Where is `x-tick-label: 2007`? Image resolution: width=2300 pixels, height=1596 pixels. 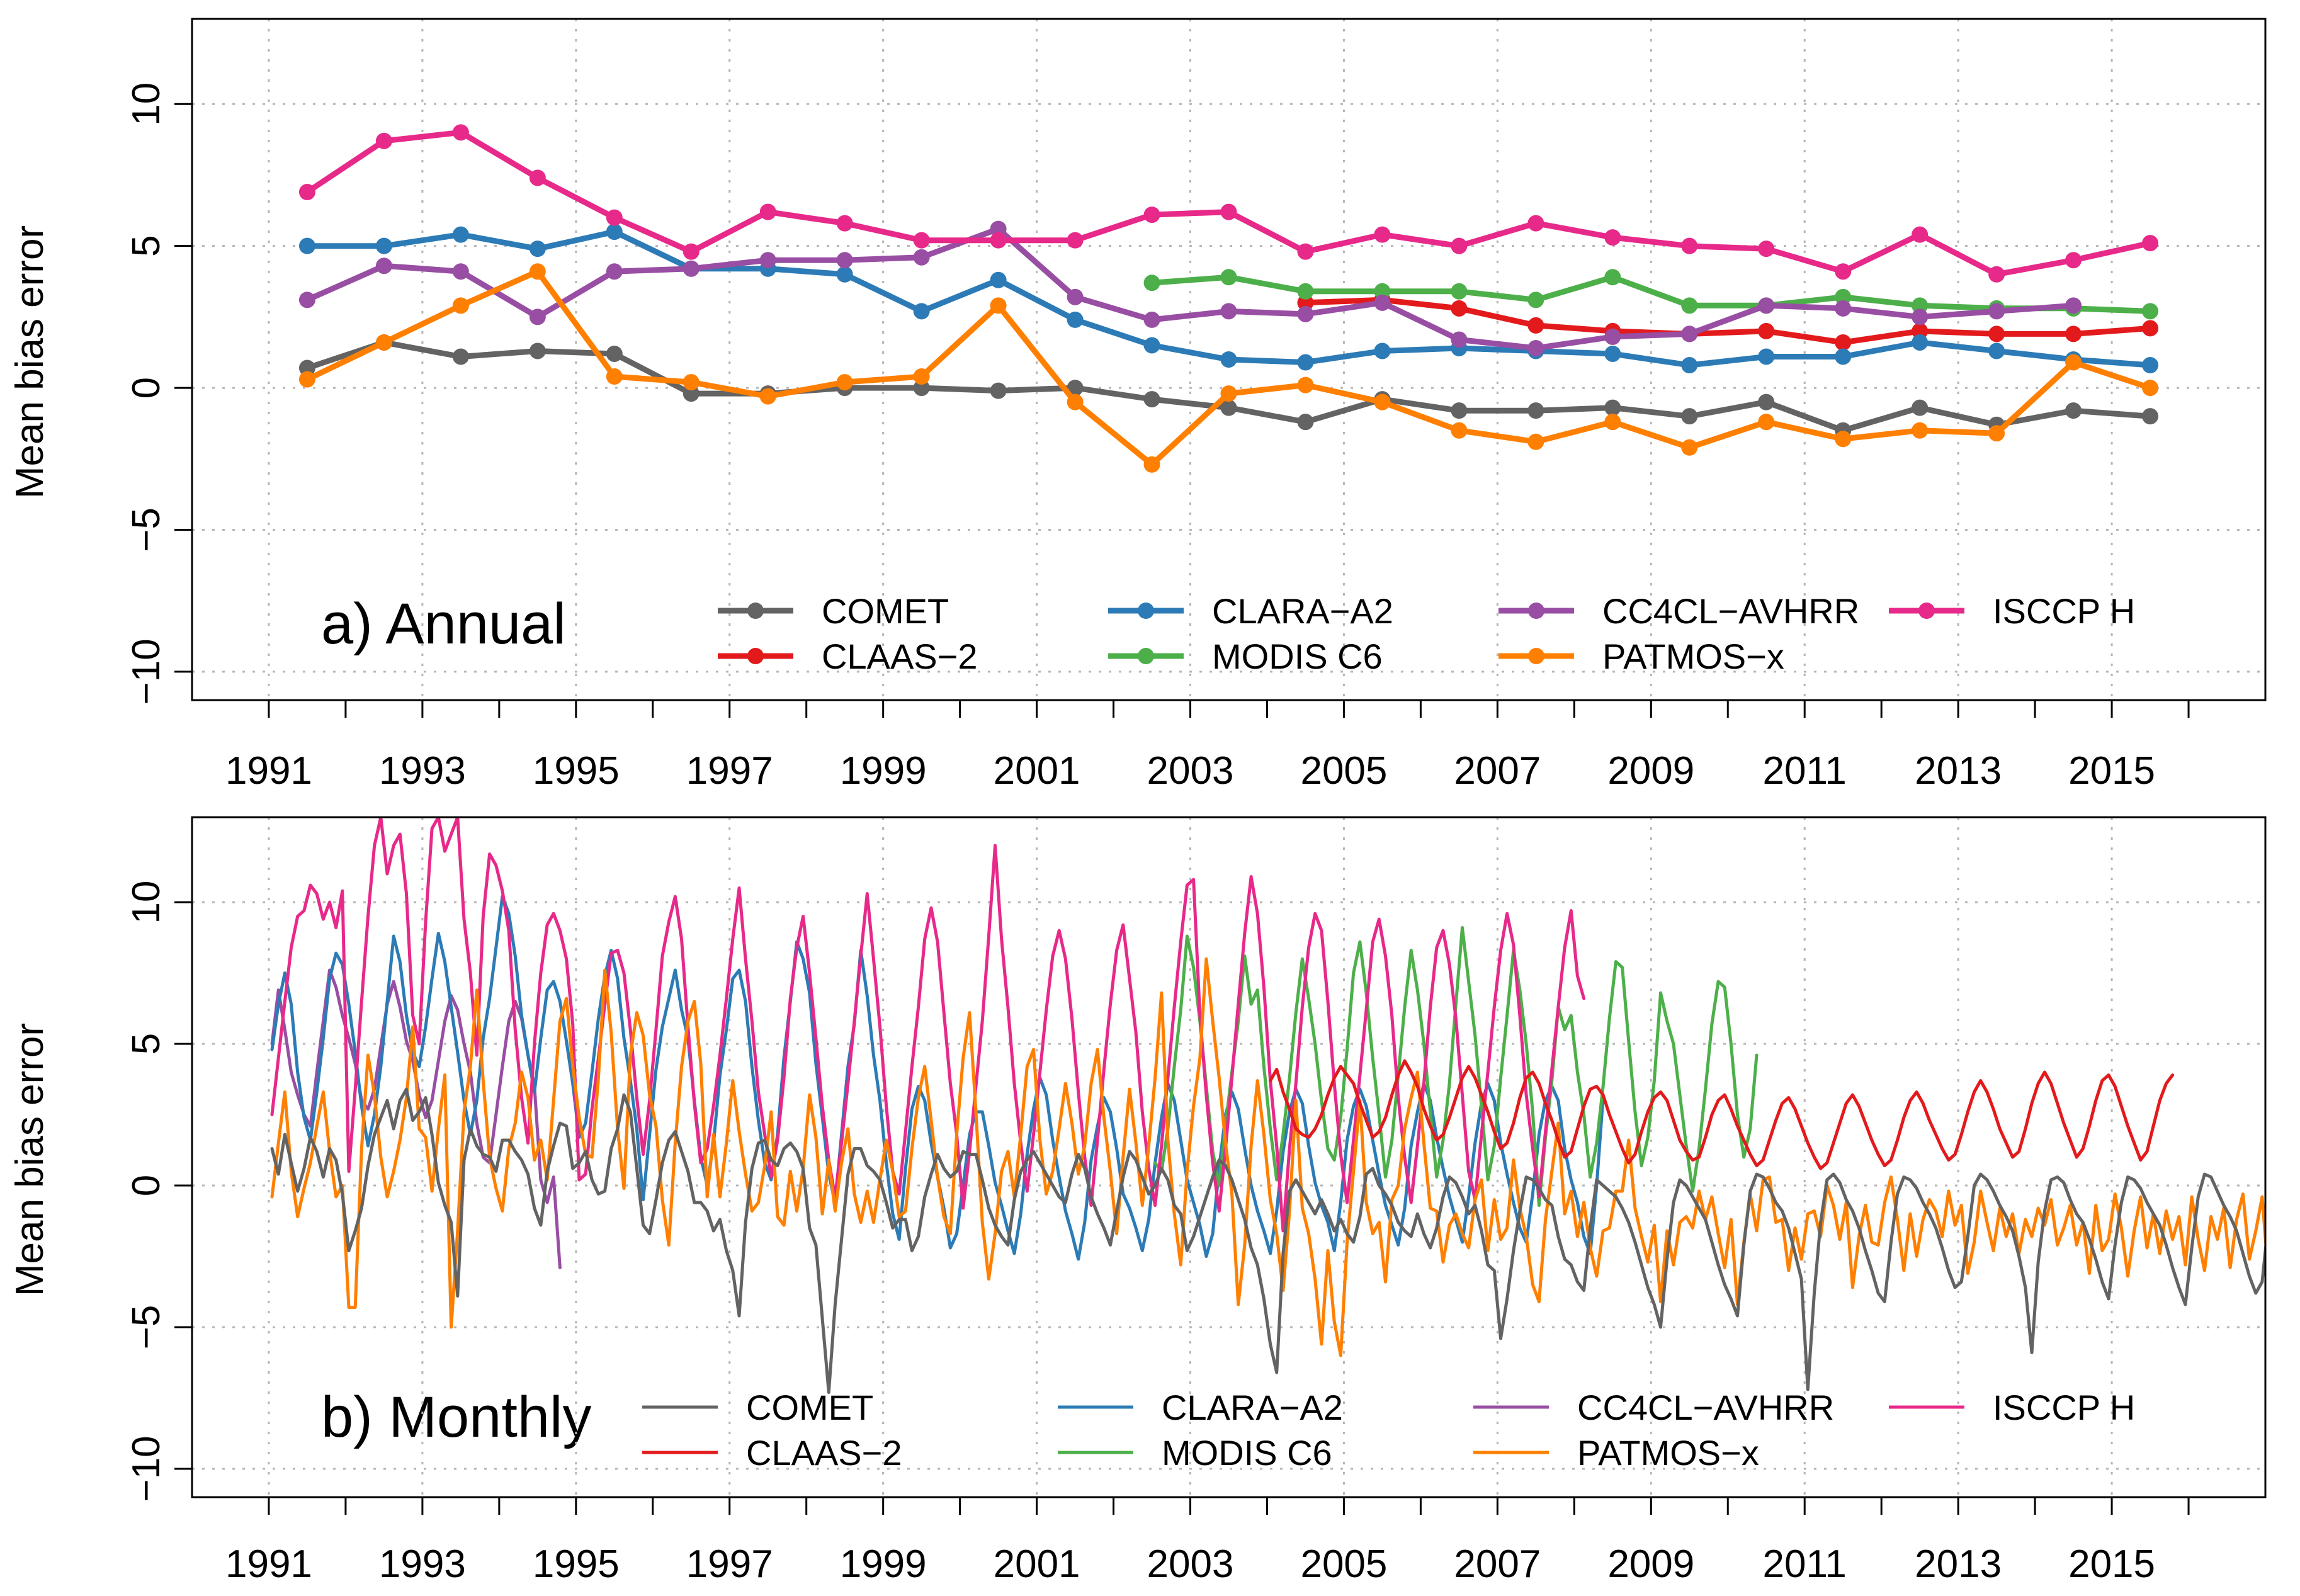
x-tick-label: 2007 is located at coordinates (1497, 1564).